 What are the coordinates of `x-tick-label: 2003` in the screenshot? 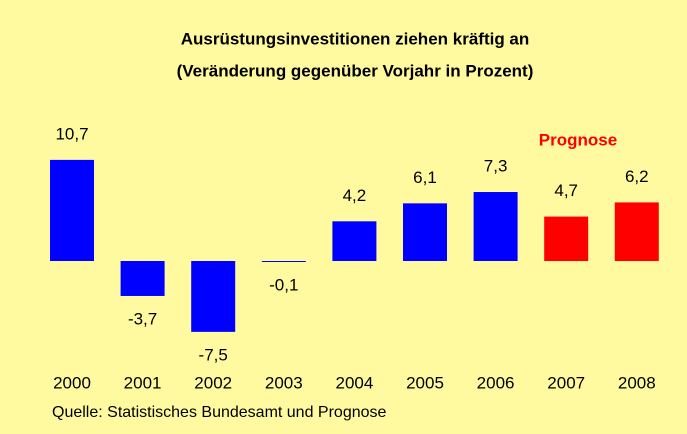 It's located at (284, 382).